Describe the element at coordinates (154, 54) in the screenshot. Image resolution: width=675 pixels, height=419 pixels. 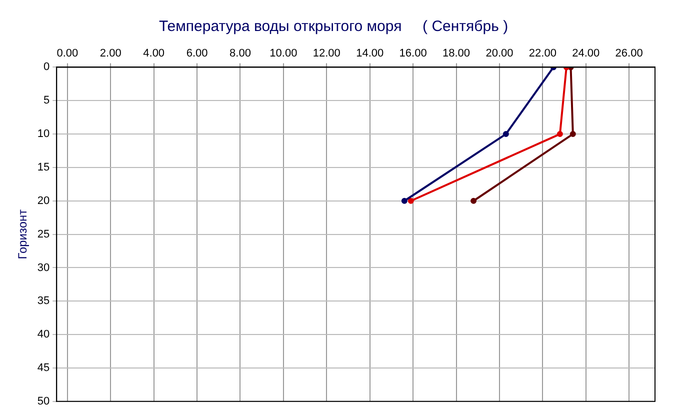
I see `x-tick-label: 4.00` at that location.